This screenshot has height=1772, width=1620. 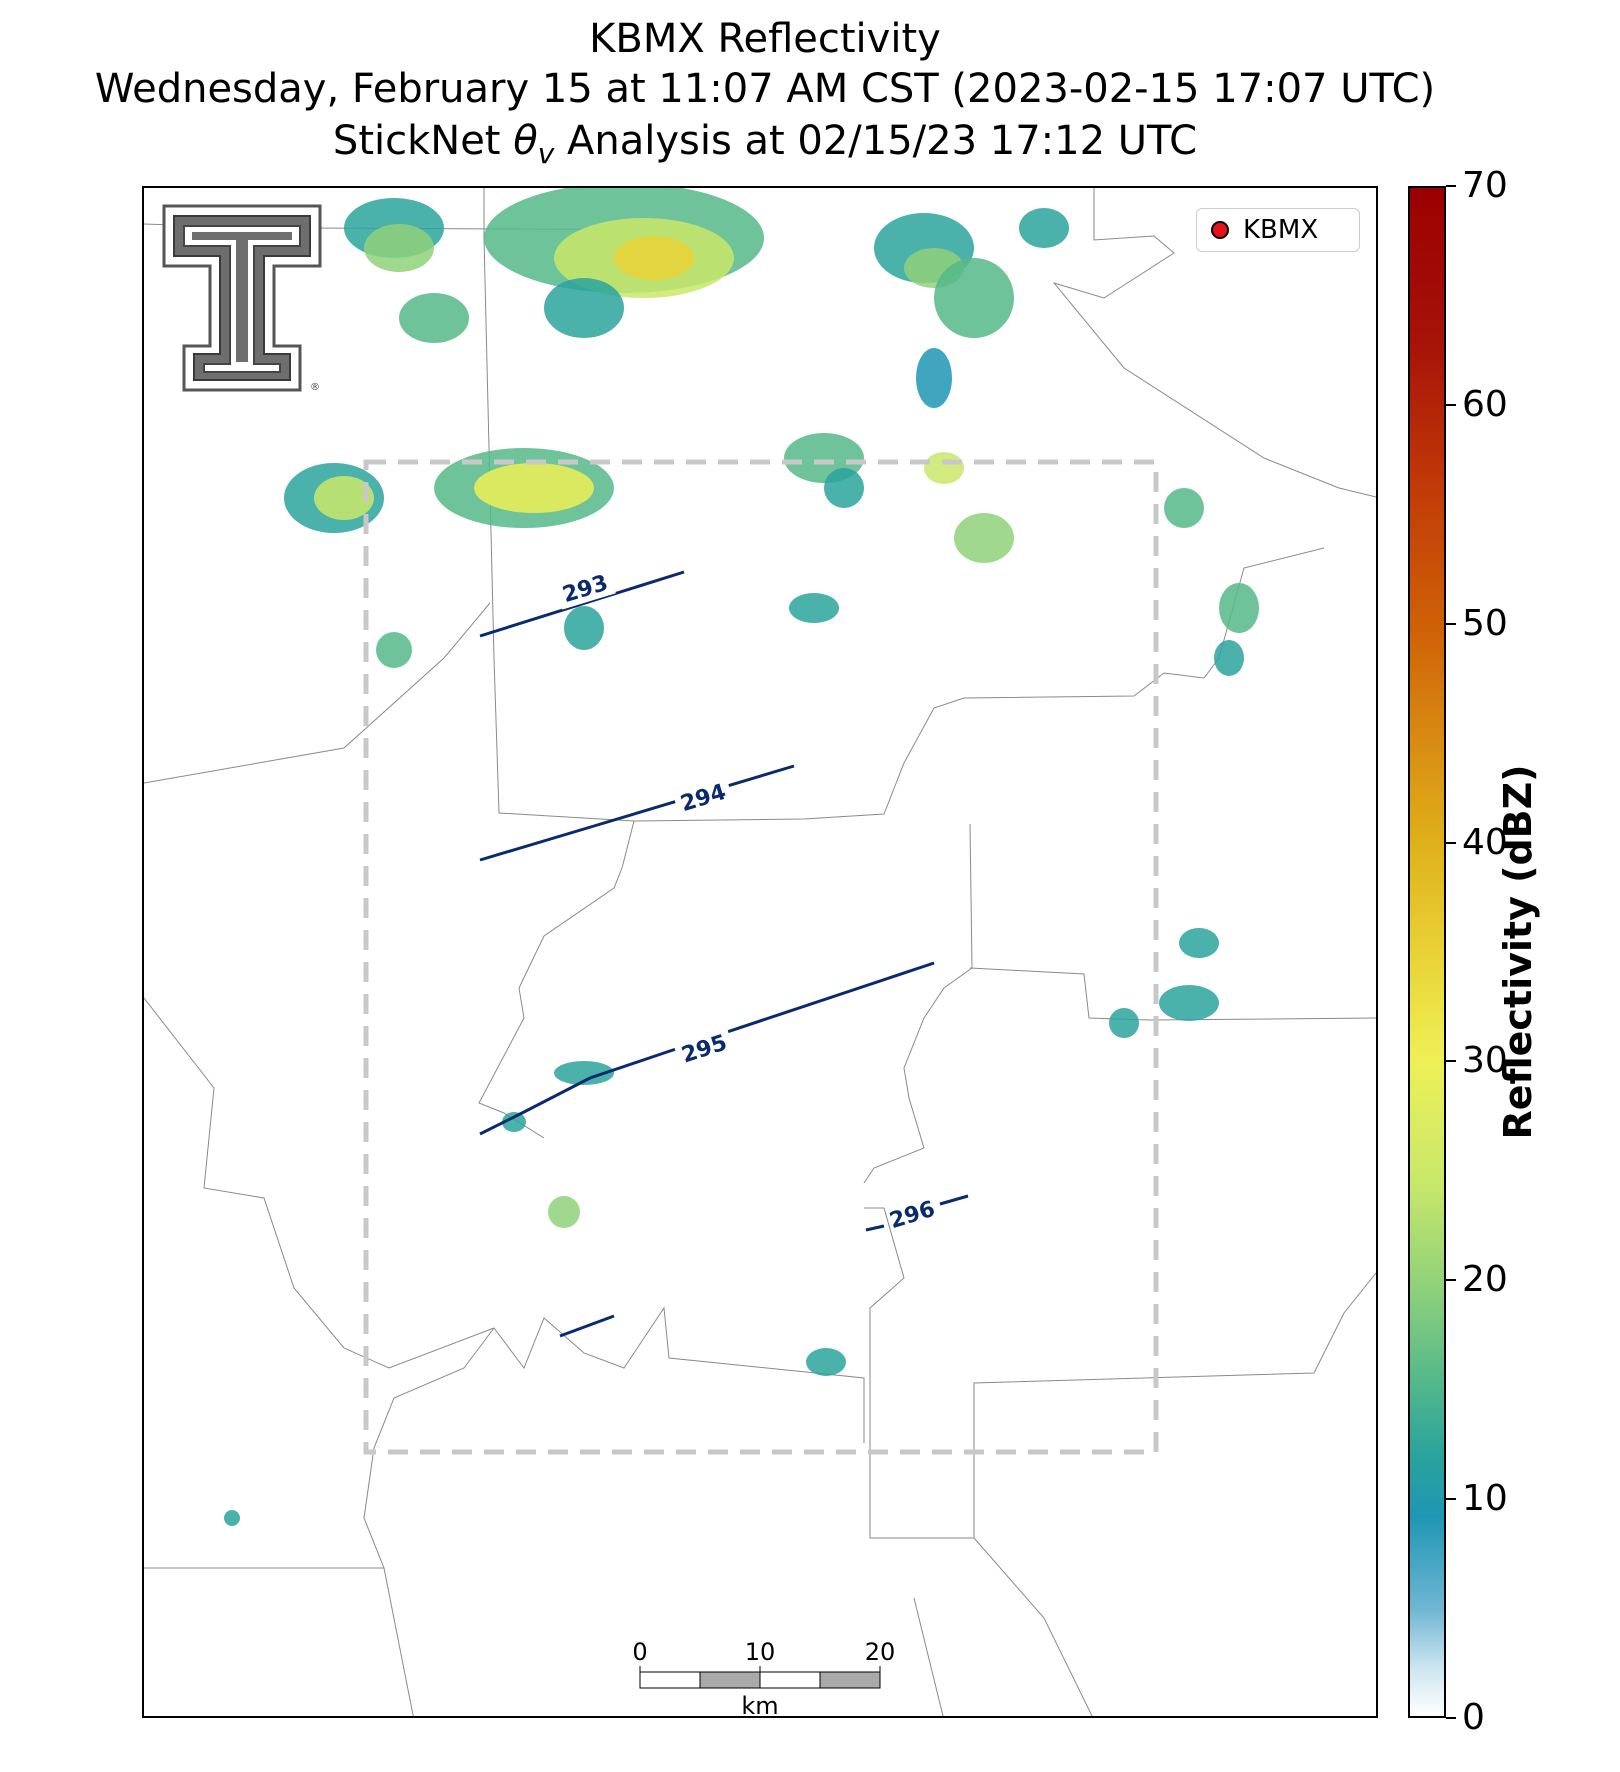 What do you see at coordinates (585, 589) in the screenshot?
I see `contour-label-293: 293` at bounding box center [585, 589].